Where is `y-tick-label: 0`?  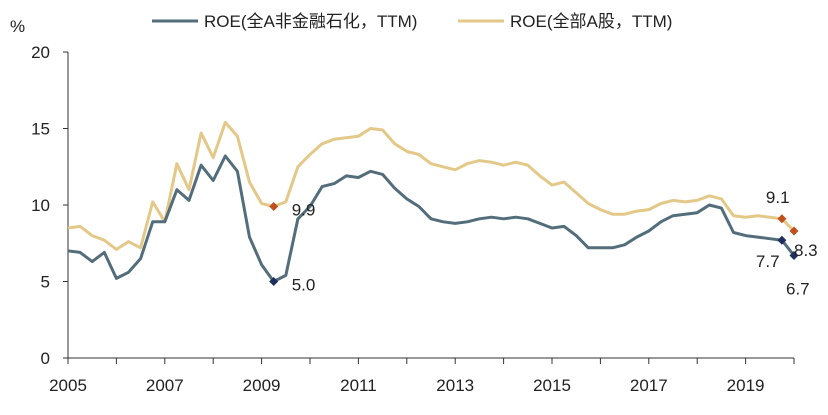 y-tick-label: 0 is located at coordinates (45, 358).